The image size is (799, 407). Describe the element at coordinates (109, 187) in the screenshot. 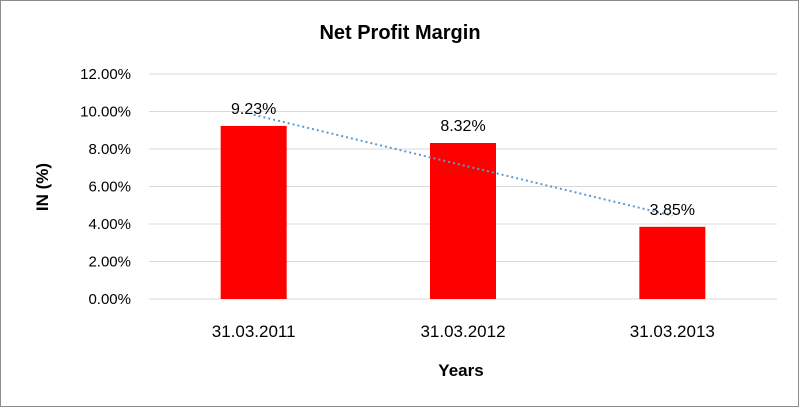

I see `y-tick-label: 6.00%` at that location.